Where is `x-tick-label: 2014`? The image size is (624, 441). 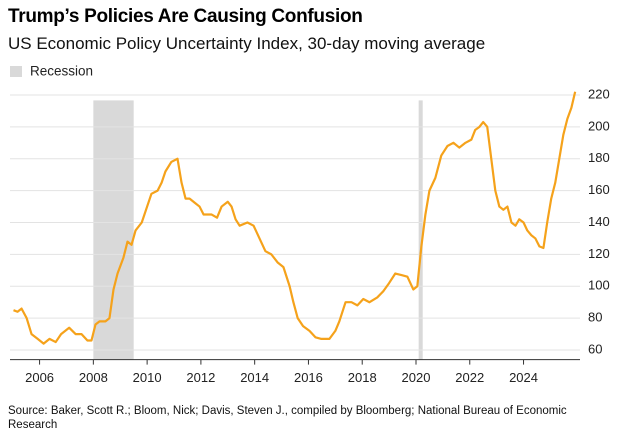
x-tick-label: 2014 is located at coordinates (254, 377).